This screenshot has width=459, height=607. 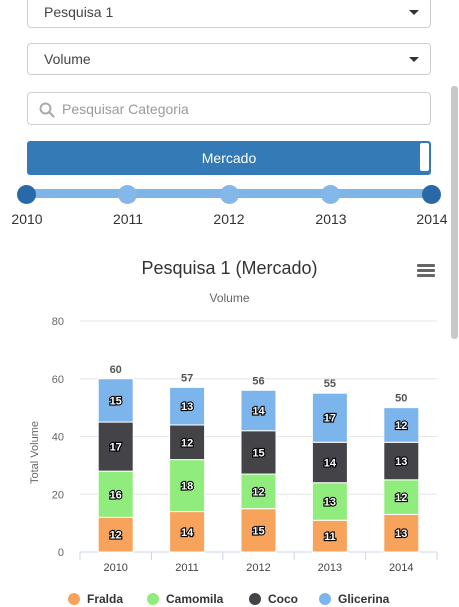 I want to click on total-label: 60, so click(x=116, y=370).